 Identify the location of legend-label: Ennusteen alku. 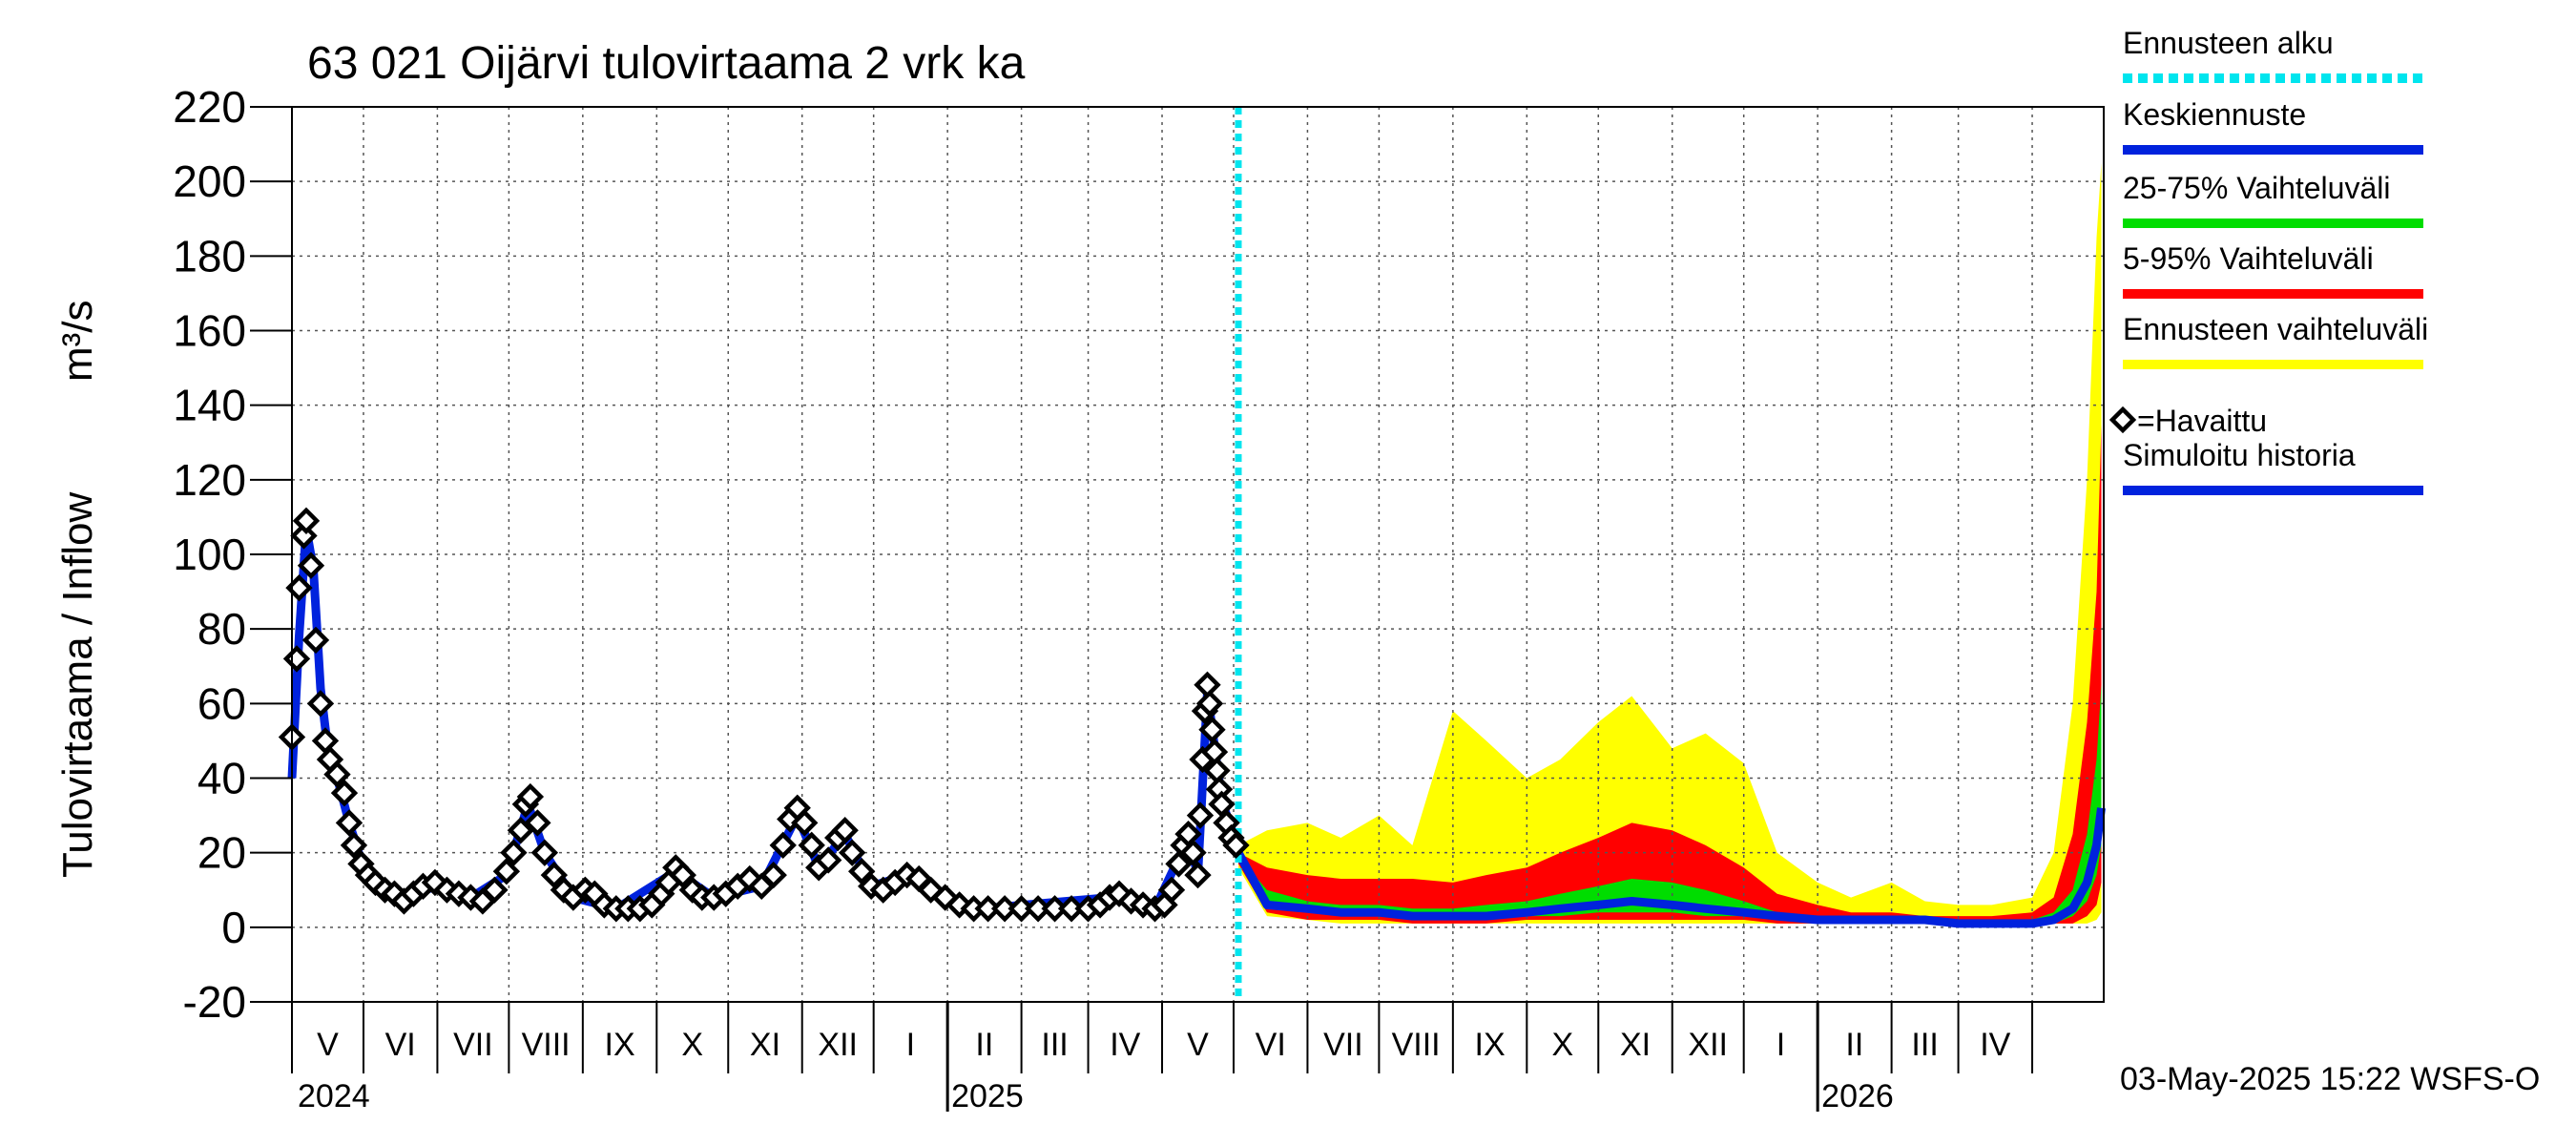
(2228, 43).